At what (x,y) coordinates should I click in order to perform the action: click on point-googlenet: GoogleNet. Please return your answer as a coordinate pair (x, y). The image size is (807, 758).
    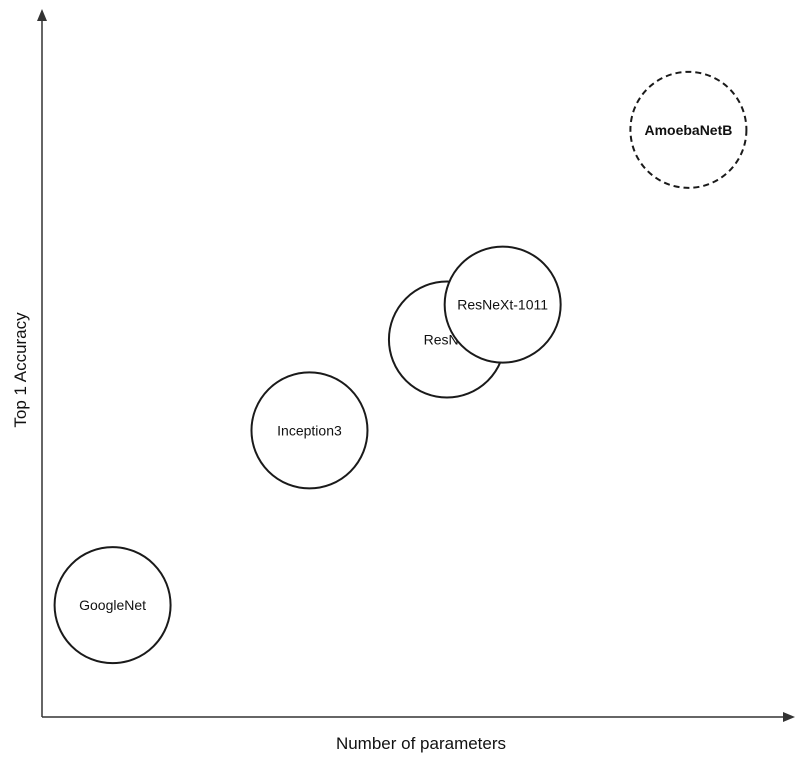
    Looking at the image, I should click on (112, 605).